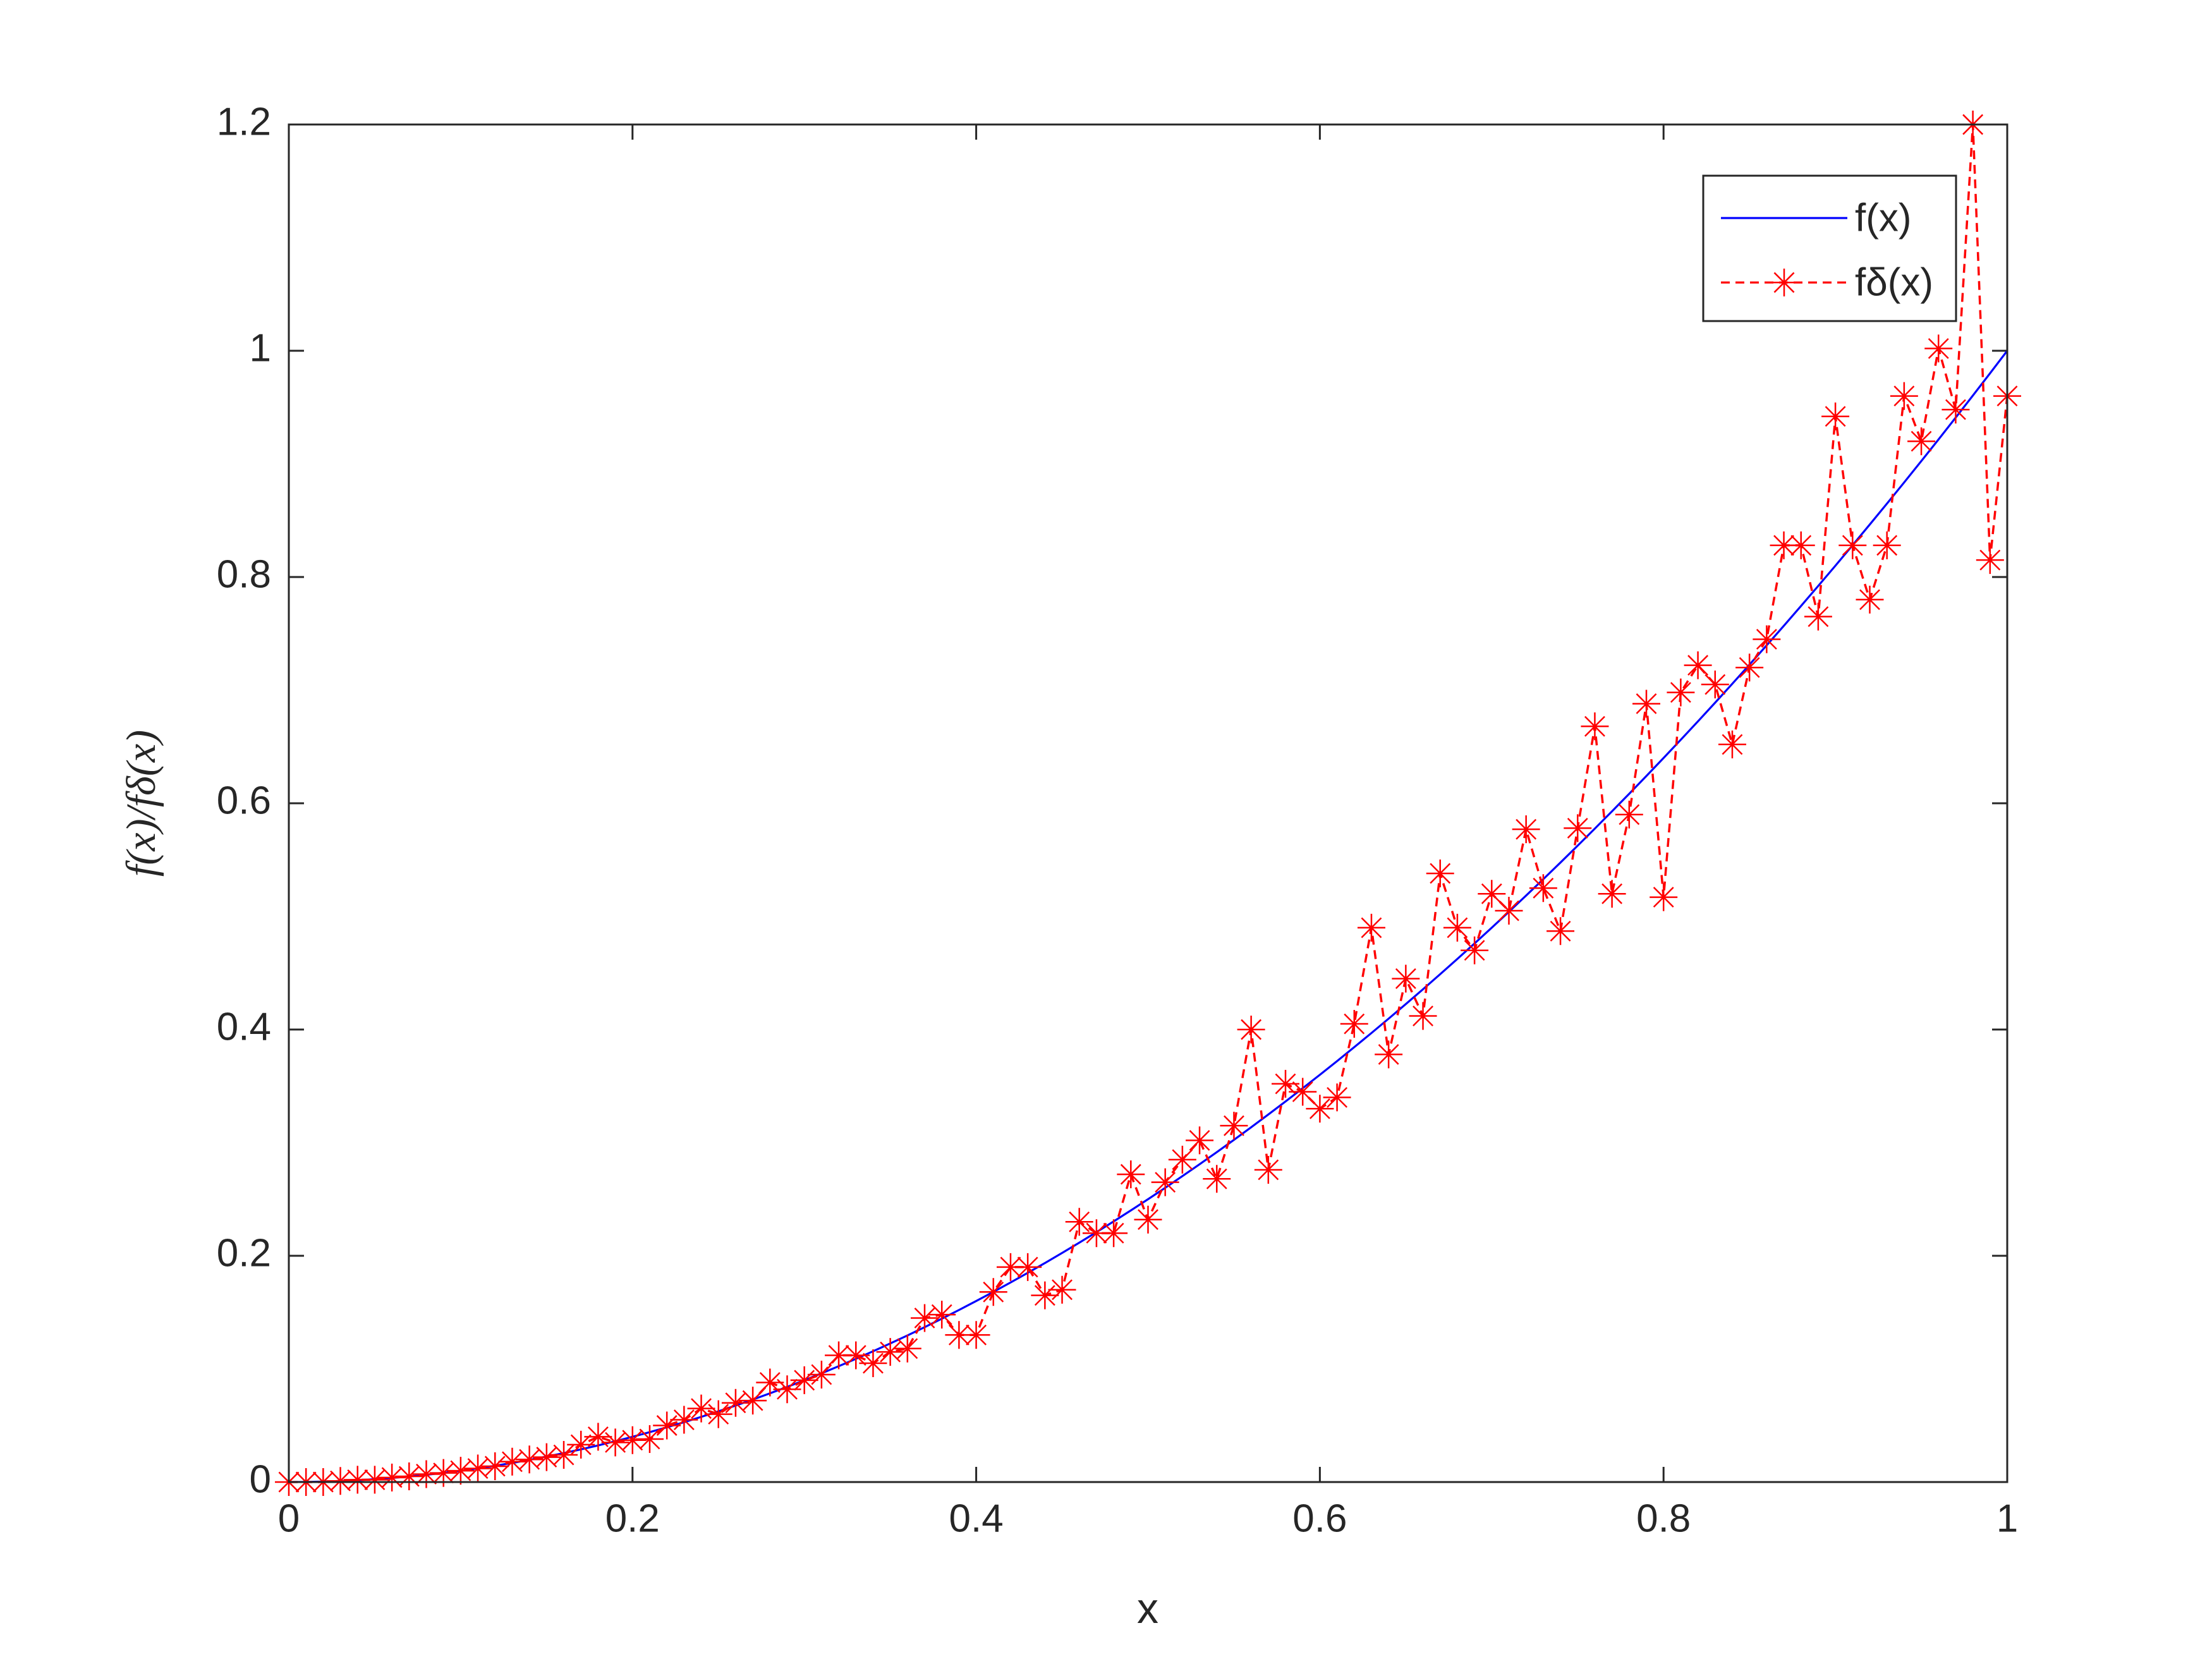 The width and height of the screenshot is (2212, 1659). What do you see at coordinates (1894, 282) in the screenshot?
I see `legend-label: fδ(x)` at bounding box center [1894, 282].